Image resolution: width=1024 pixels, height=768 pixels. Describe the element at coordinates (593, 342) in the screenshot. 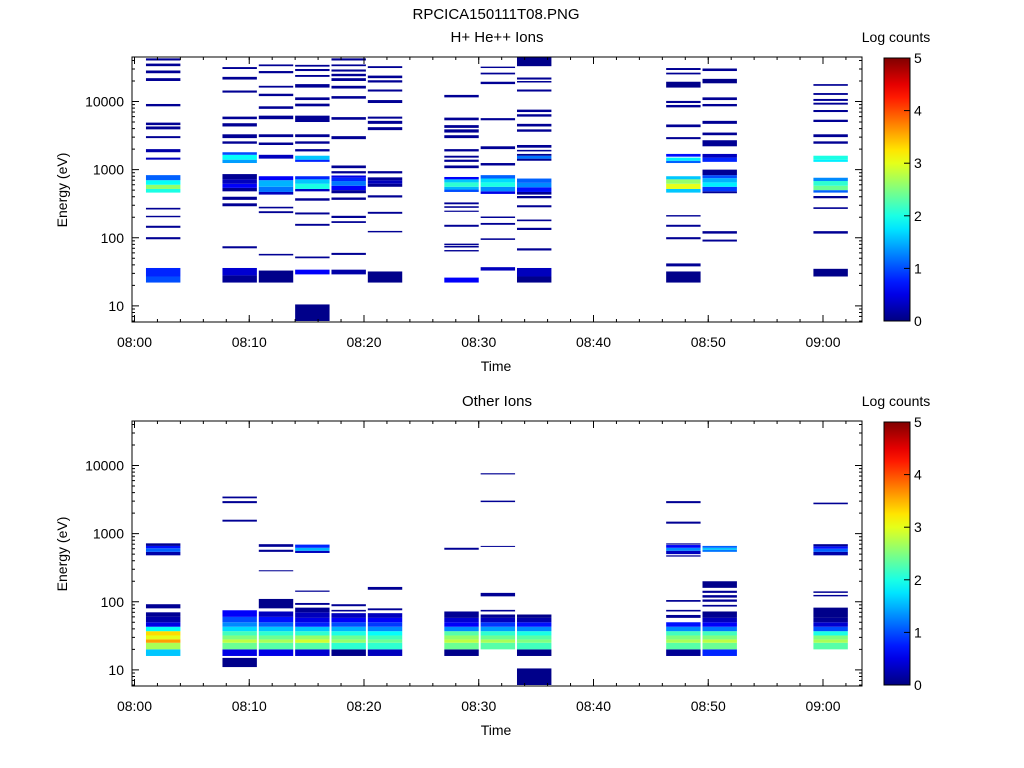

I see `x-tick-label: 08:40` at that location.